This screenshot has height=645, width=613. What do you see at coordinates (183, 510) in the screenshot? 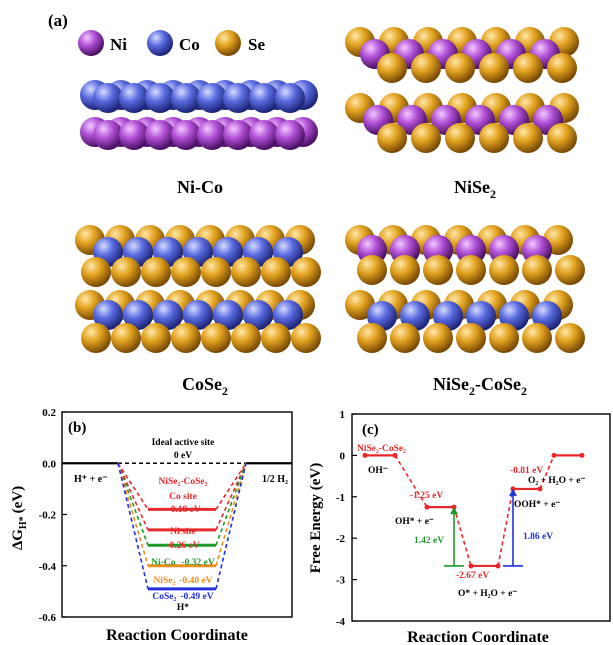
I see `annot-co-site-value: −0.18 eV` at bounding box center [183, 510].